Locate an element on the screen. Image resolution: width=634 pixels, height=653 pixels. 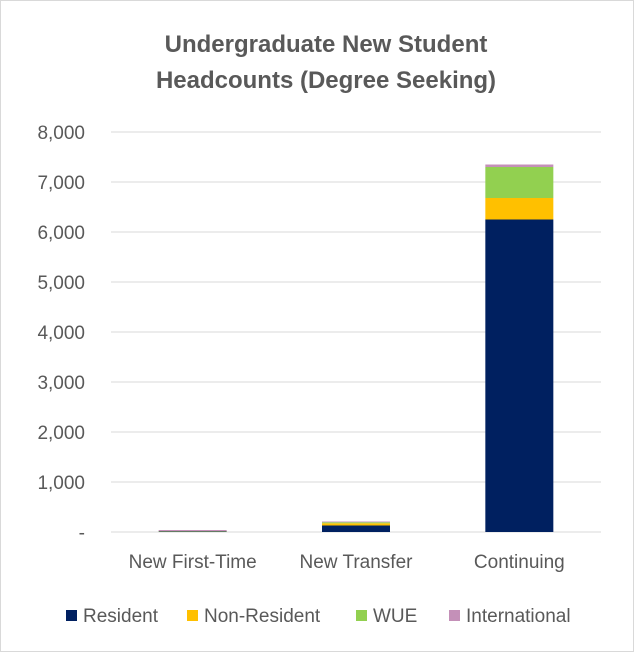
legend-label: WUE is located at coordinates (395, 616).